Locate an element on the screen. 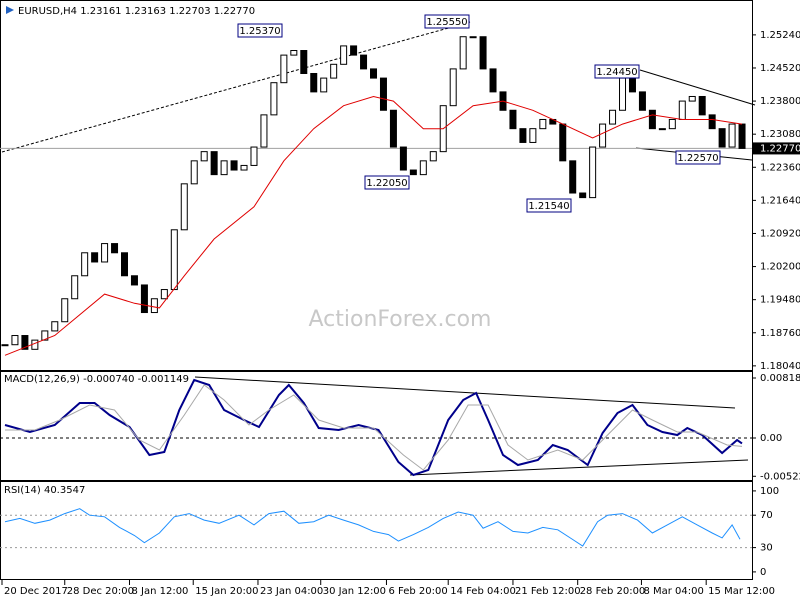 Image resolution: width=800 pixels, height=600 pixels. x-tick-label: 21 Feb 12:00 is located at coordinates (548, 591).